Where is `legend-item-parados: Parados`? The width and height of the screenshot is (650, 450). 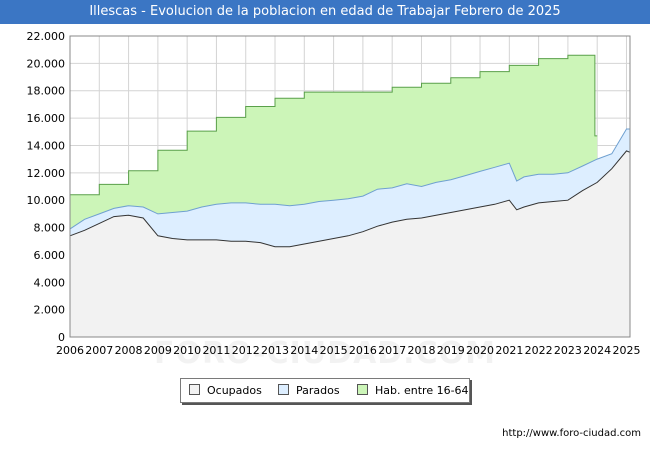 legend-item-parados: Parados is located at coordinates (309, 391).